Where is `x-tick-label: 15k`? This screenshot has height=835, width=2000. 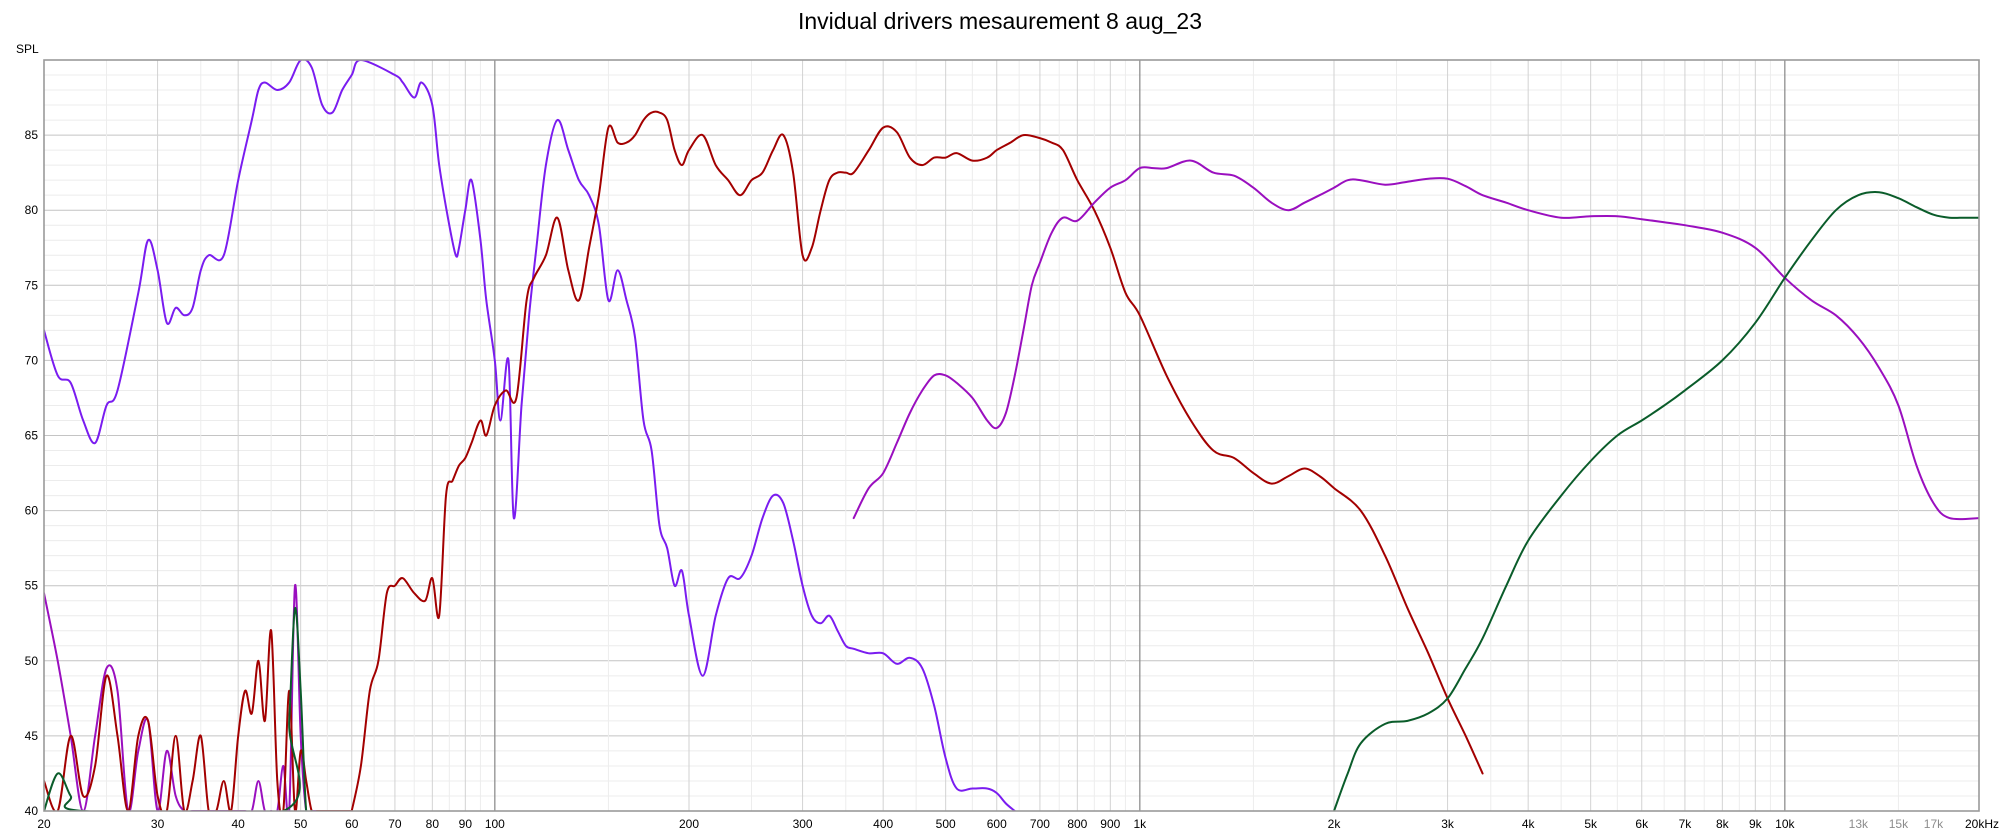
x-tick-label: 15k is located at coordinates (1899, 824).